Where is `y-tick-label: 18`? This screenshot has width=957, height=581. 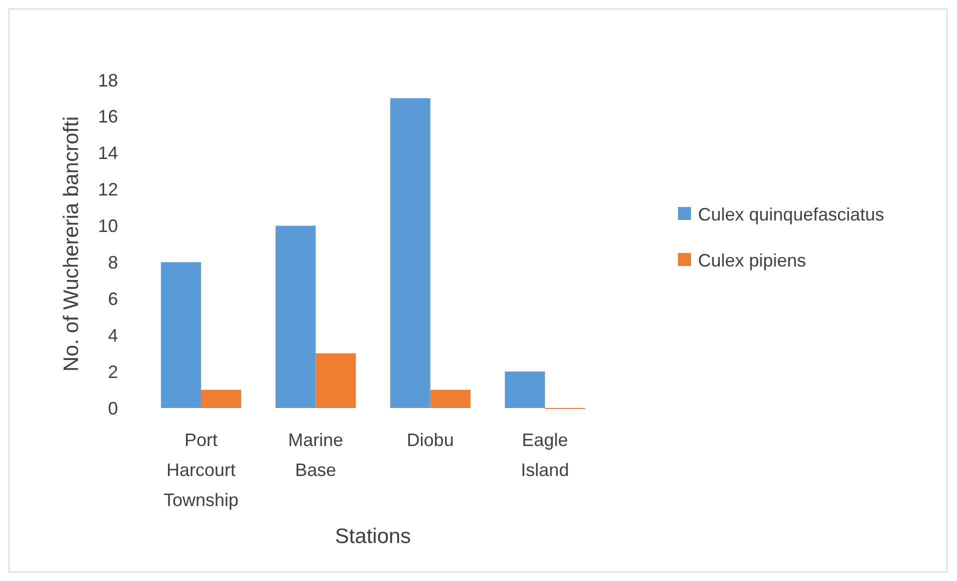
y-tick-label: 18 is located at coordinates (108, 80).